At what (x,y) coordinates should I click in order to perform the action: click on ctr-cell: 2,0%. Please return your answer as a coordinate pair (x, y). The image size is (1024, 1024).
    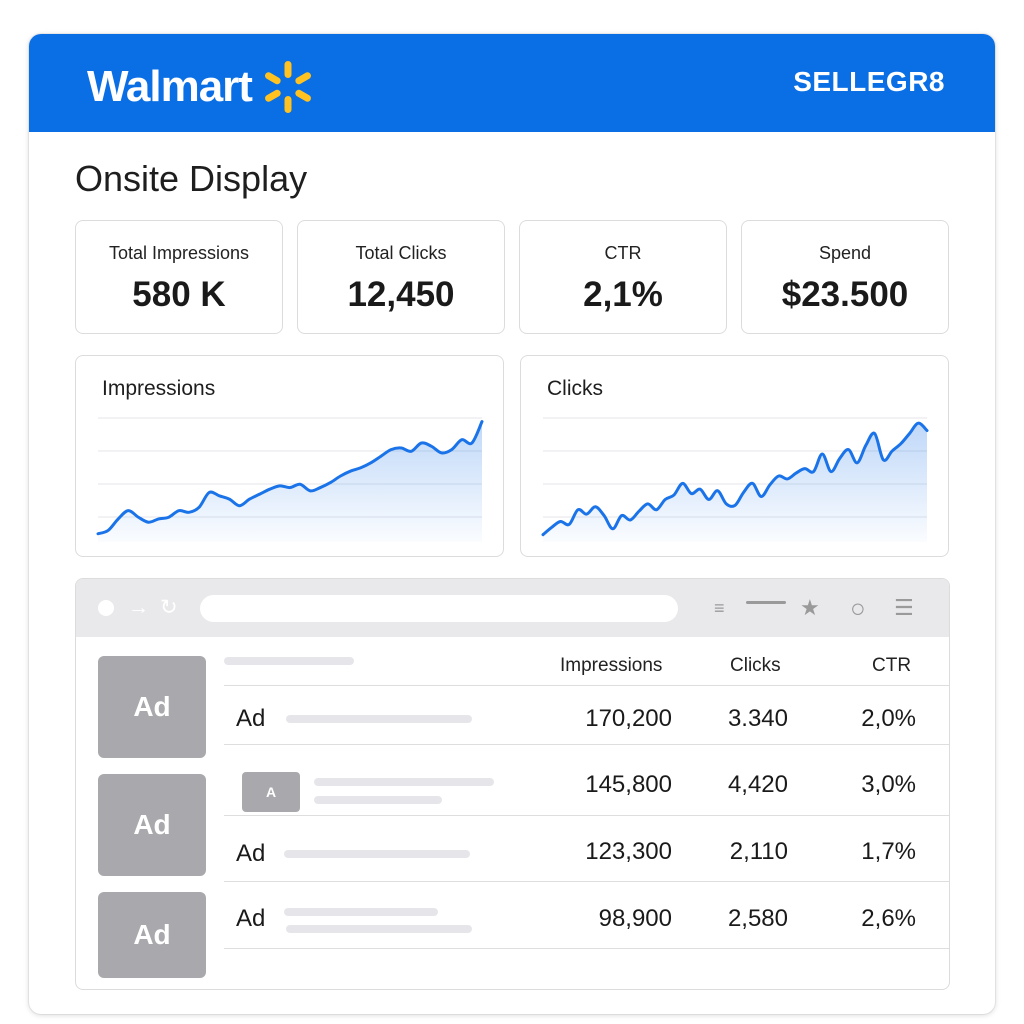
    Looking at the image, I should click on (888, 718).